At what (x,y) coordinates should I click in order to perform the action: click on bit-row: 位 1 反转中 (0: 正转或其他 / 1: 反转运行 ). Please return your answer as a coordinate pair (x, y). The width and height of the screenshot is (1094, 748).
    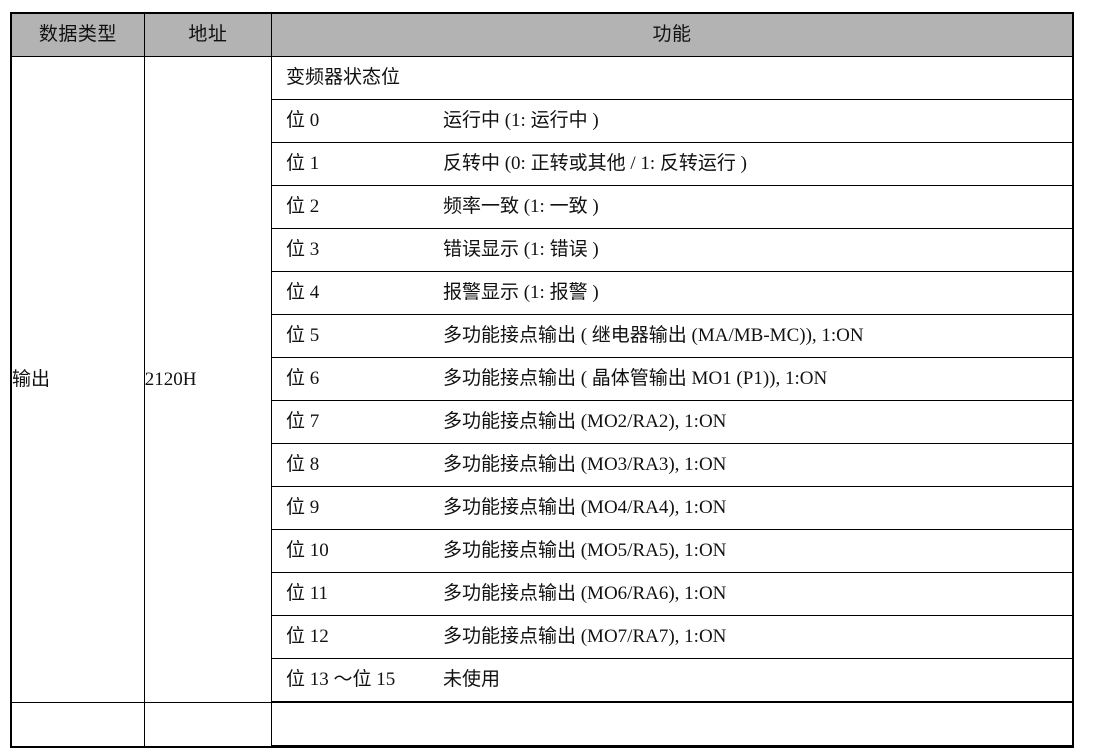
    Looking at the image, I should click on (671, 164).